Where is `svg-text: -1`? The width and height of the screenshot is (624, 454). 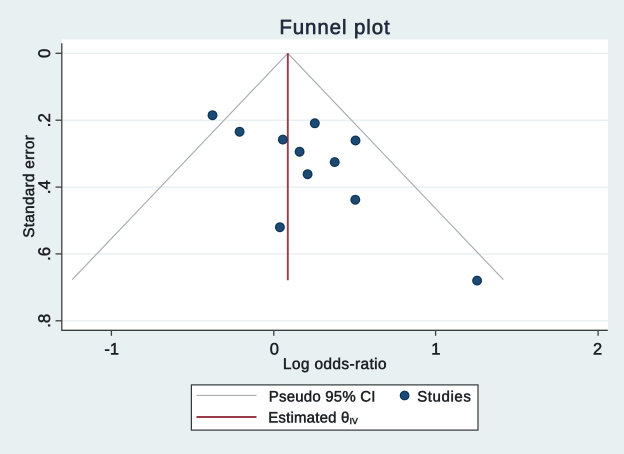
svg-text: -1 is located at coordinates (111, 350).